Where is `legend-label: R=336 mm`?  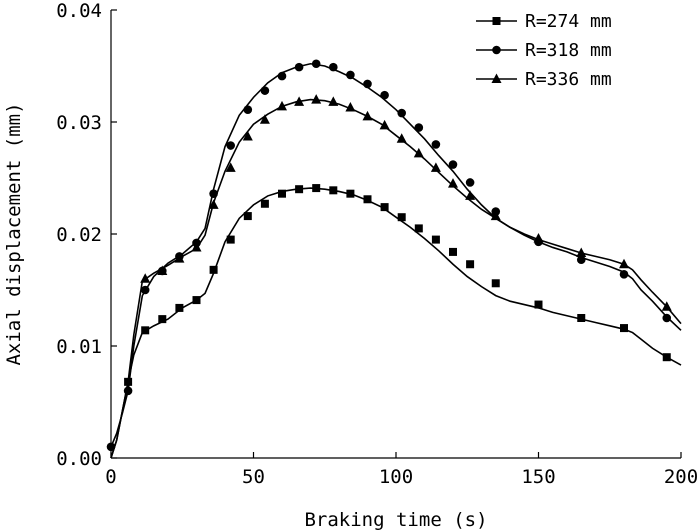 legend-label: R=336 mm is located at coordinates (568, 79).